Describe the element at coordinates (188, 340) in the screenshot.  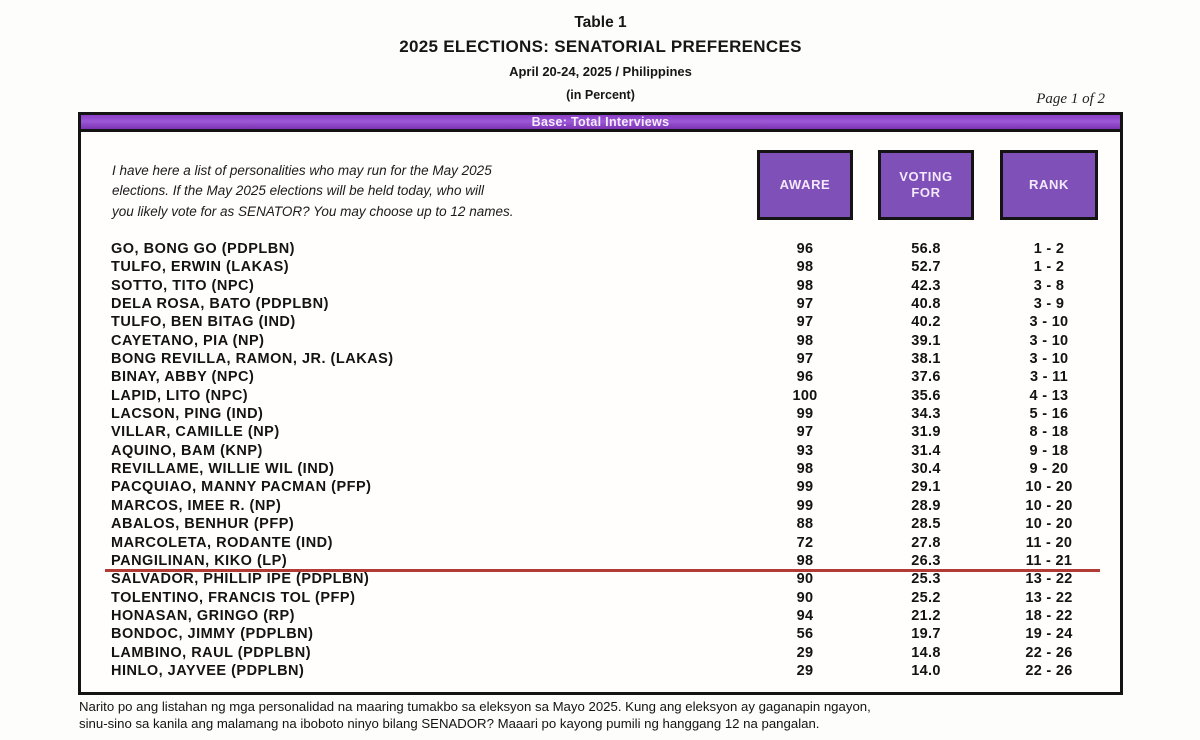
I see `candidate-name: CAYETANO, PIA (NP)` at that location.